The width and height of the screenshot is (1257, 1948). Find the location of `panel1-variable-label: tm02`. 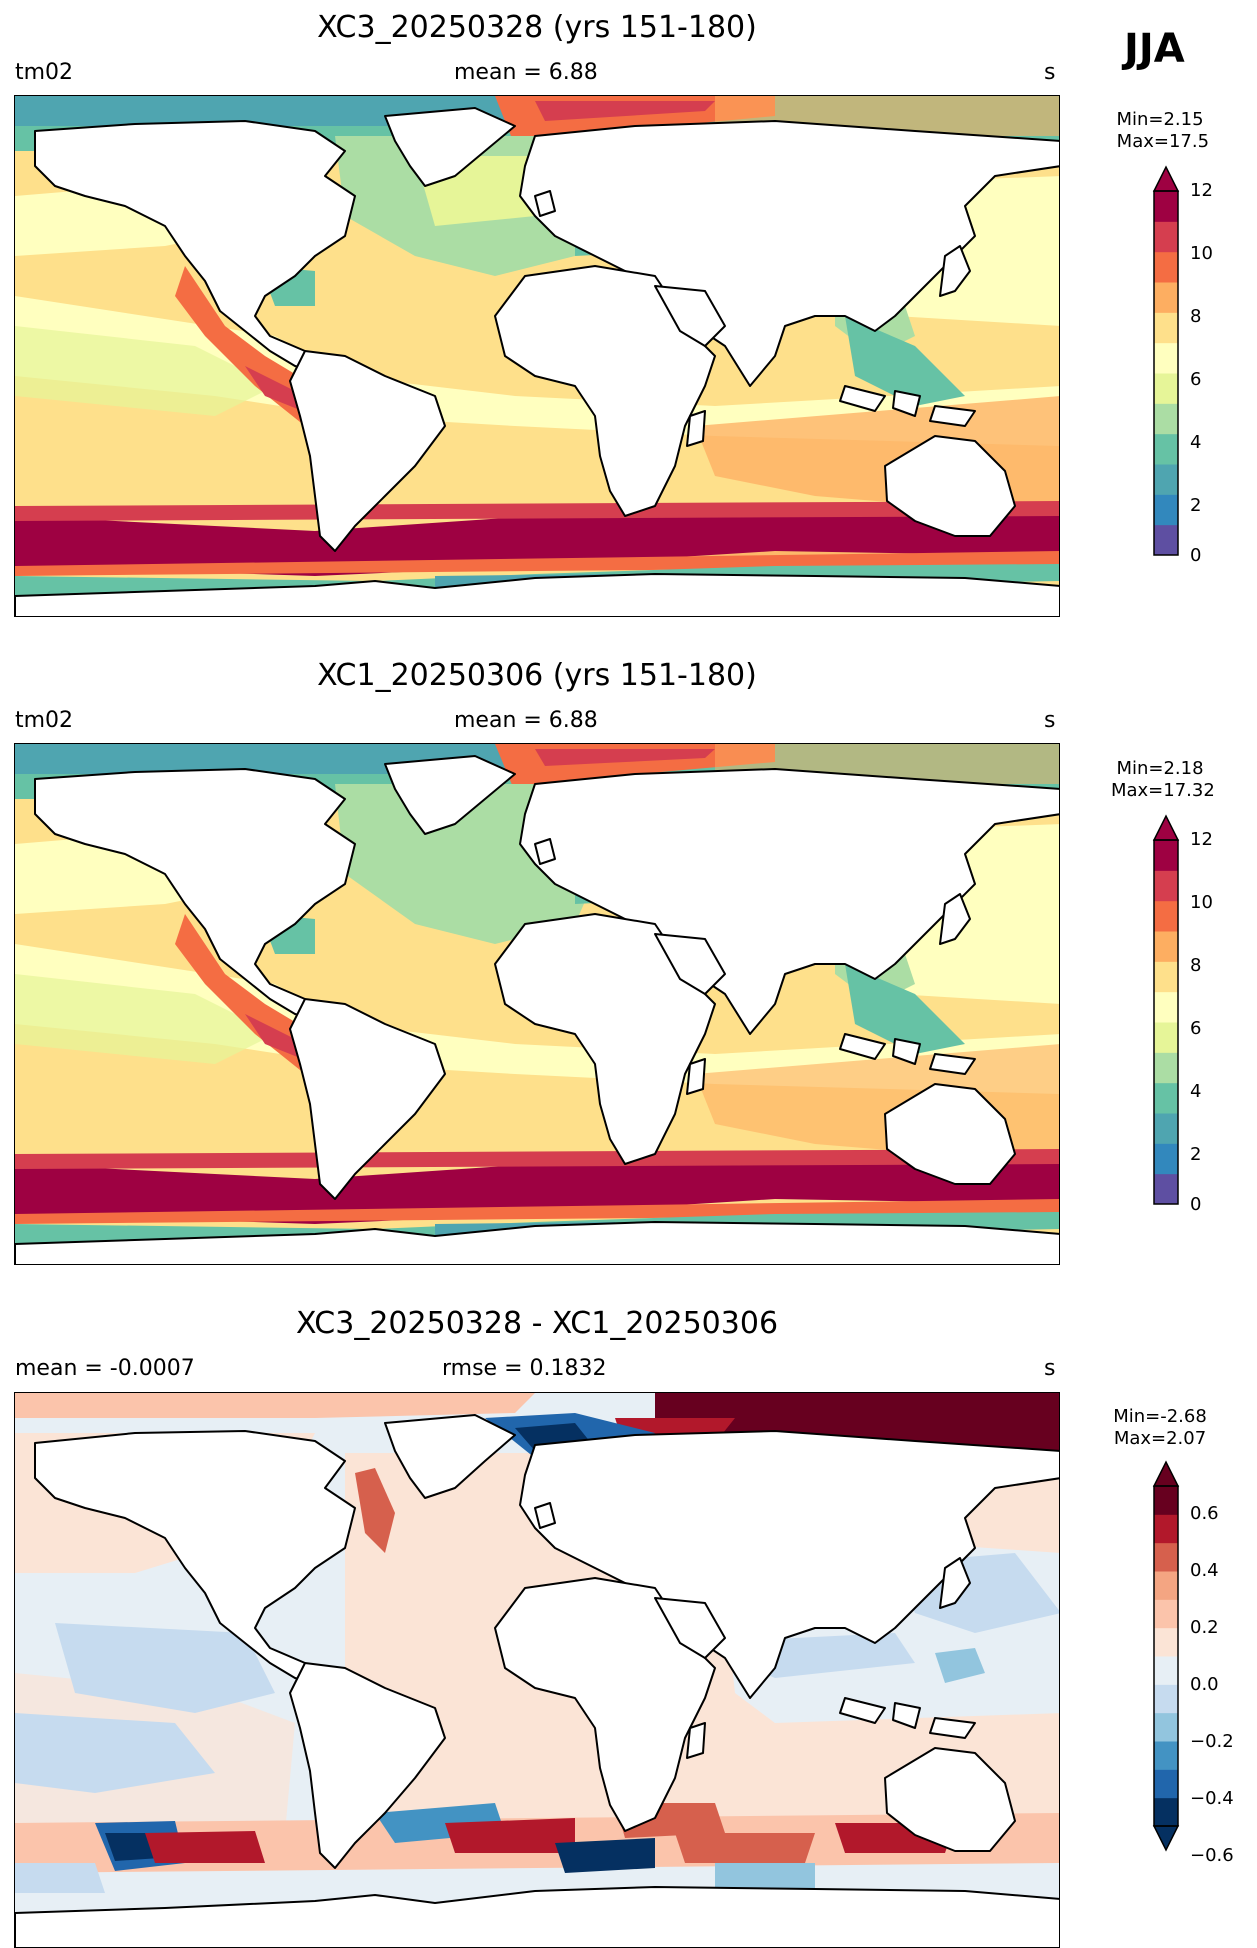

panel1-variable-label: tm02 is located at coordinates (44, 72).